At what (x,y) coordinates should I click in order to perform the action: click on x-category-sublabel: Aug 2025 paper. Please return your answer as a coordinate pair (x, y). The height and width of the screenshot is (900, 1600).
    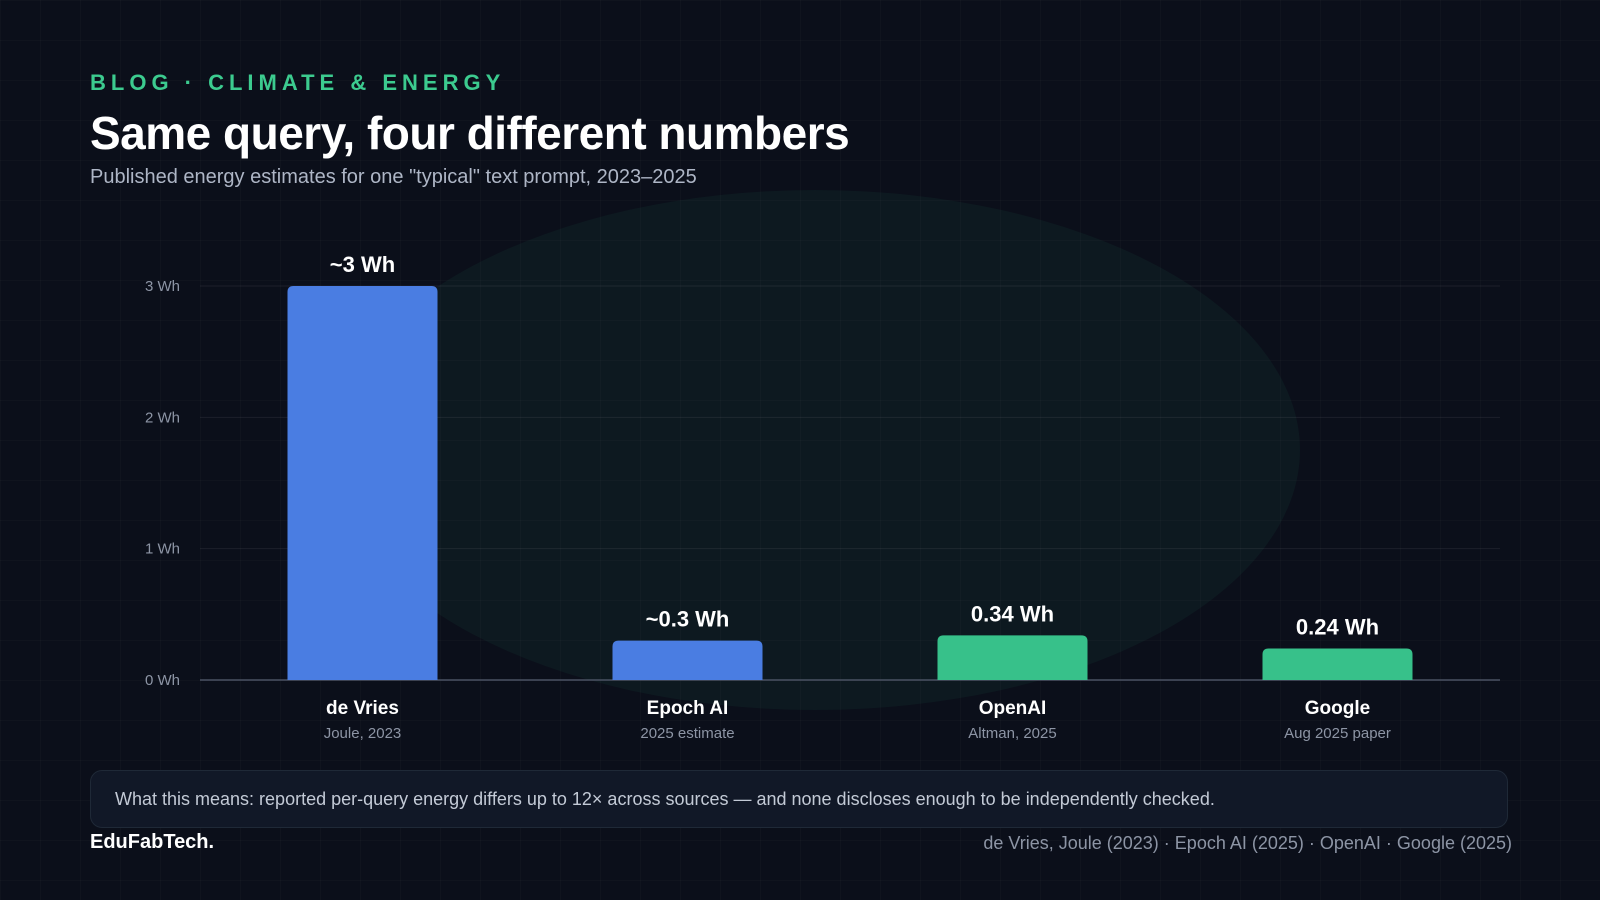
    Looking at the image, I should click on (1337, 733).